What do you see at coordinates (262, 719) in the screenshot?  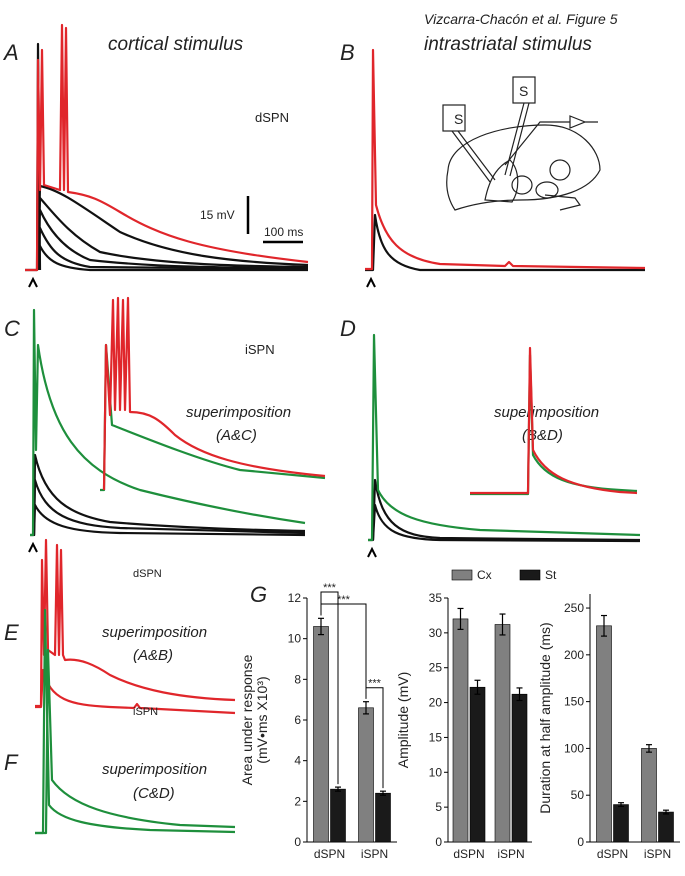 I see `y-axis-label: (mV•ms X10³)` at bounding box center [262, 719].